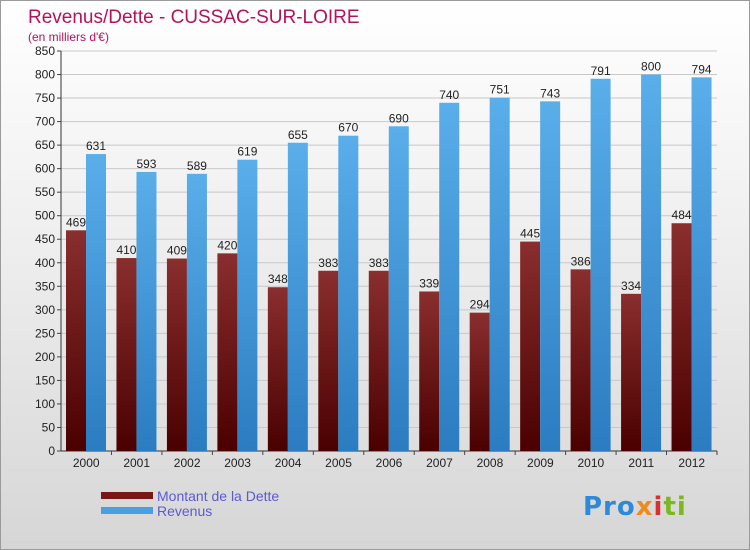 Image resolution: width=750 pixels, height=550 pixels. I want to click on y-tick-label: 600, so click(45, 169).